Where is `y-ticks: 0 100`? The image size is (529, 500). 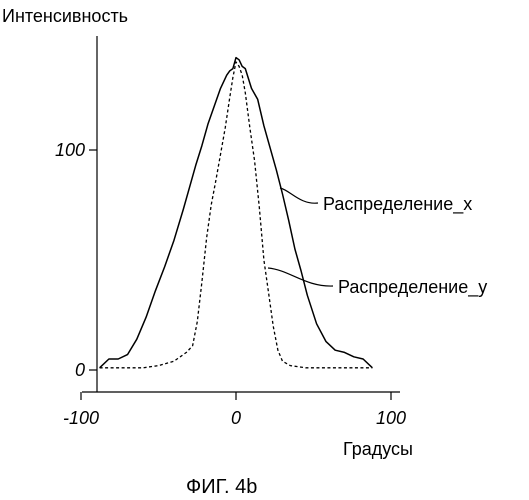
y-ticks: 0 100 is located at coordinates (76, 260).